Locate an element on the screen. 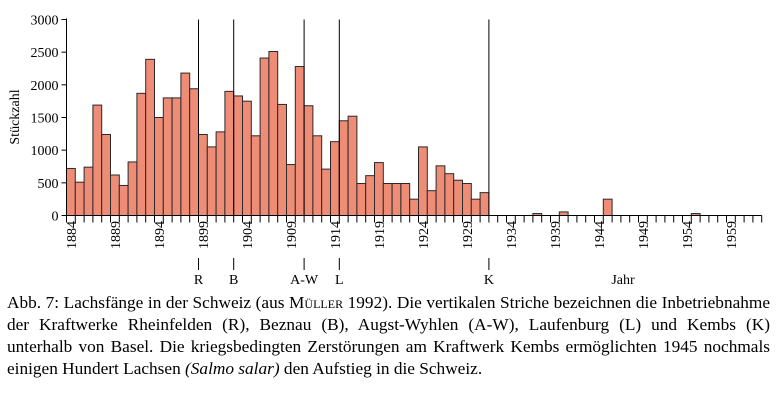 This screenshot has height=411, width=777. bar-1910 is located at coordinates (299, 141).